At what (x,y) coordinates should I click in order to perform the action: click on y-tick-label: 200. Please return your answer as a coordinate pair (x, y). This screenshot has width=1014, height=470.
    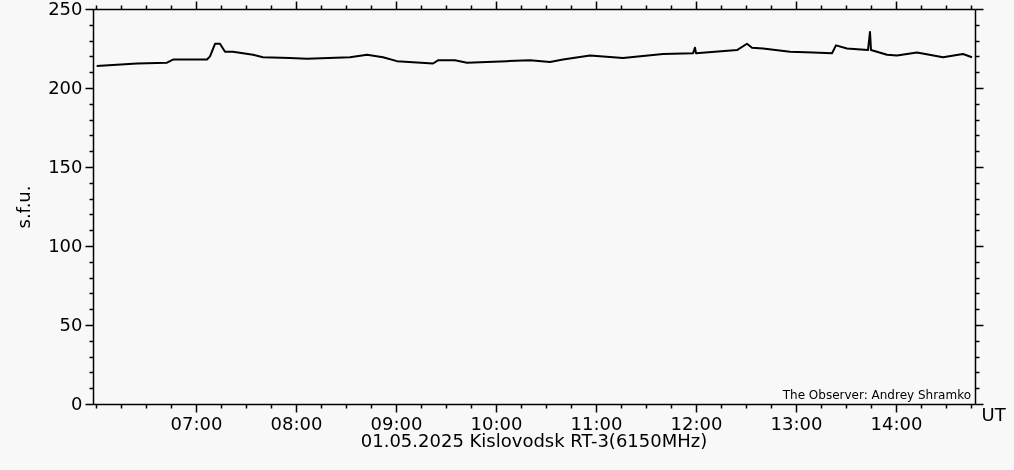
    Looking at the image, I should click on (65, 87).